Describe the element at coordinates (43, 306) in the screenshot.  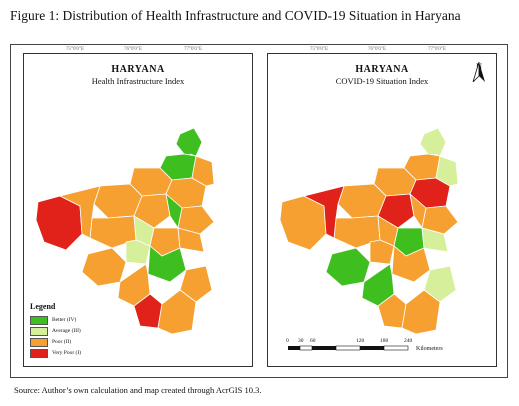
I see `legend-title: Legend` at that location.